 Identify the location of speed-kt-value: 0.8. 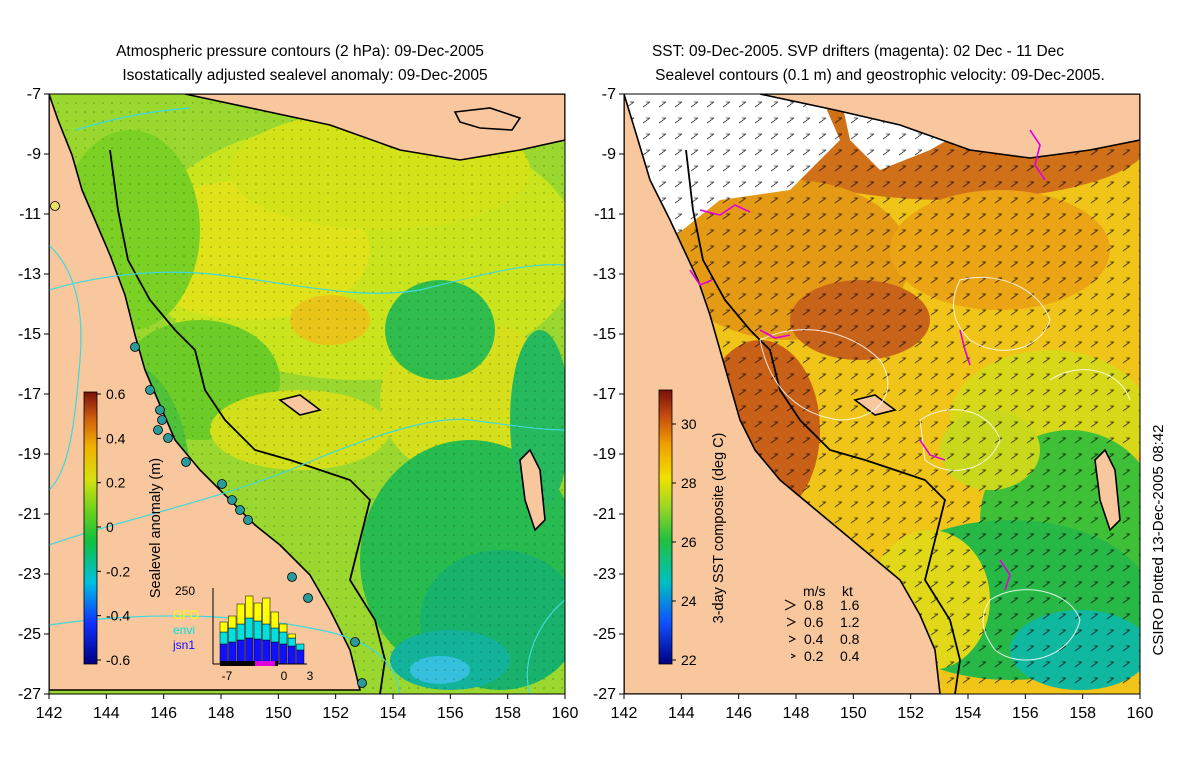
(850, 639).